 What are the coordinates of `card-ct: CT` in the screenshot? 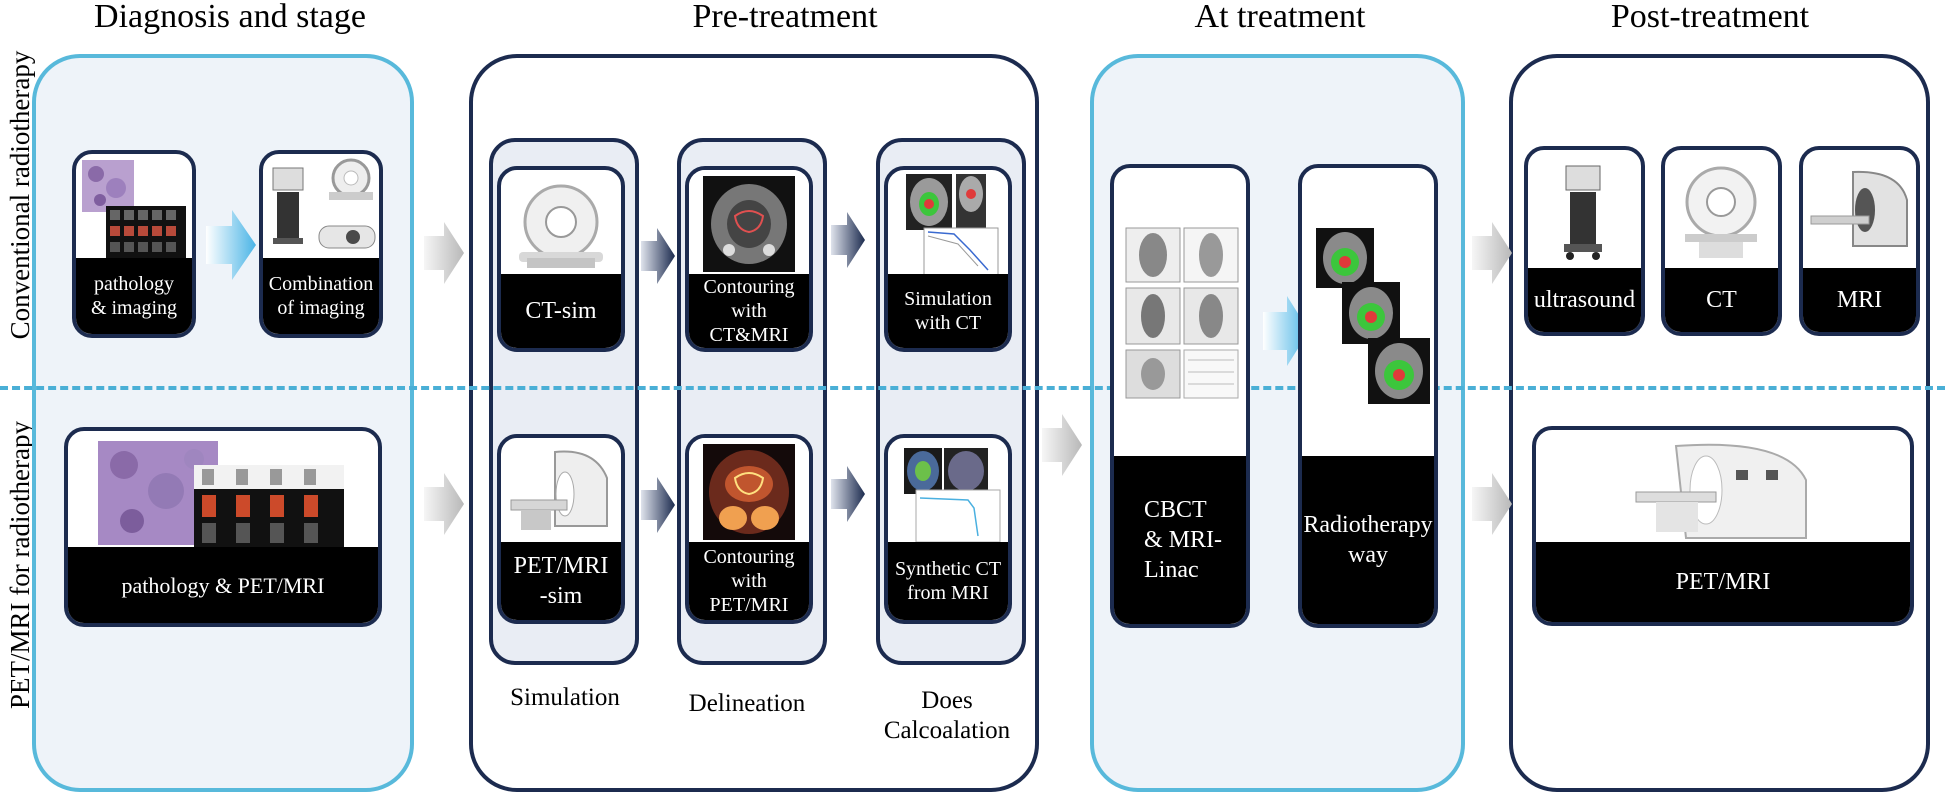 It's located at (1721, 241).